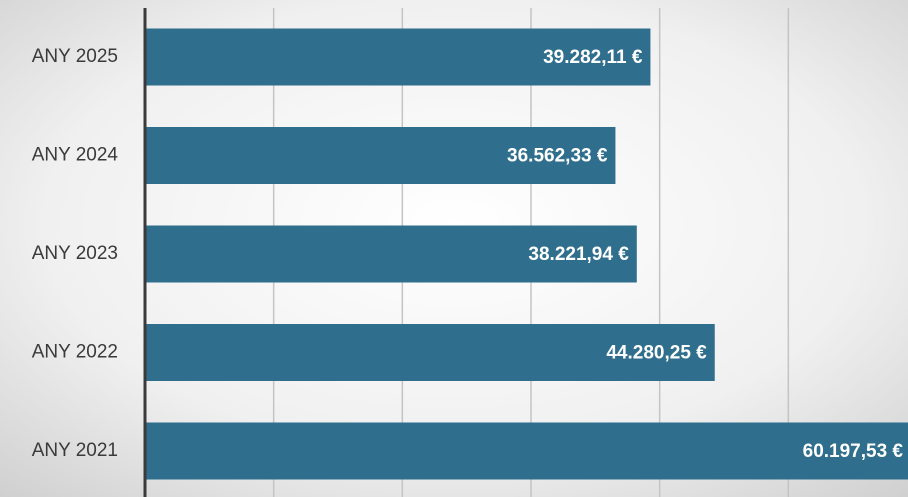 The width and height of the screenshot is (908, 497). I want to click on category-label: ANY 2021, so click(75, 450).